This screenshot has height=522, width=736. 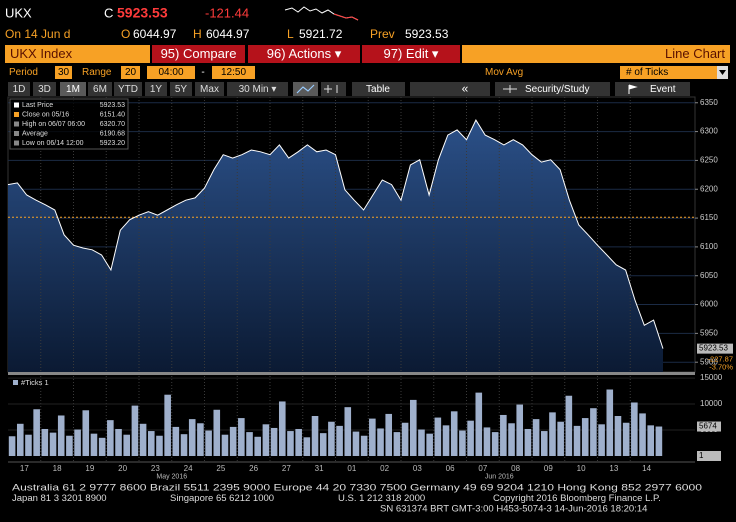 What do you see at coordinates (112, 114) in the screenshot?
I see `legend-value: 6151.40` at bounding box center [112, 114].